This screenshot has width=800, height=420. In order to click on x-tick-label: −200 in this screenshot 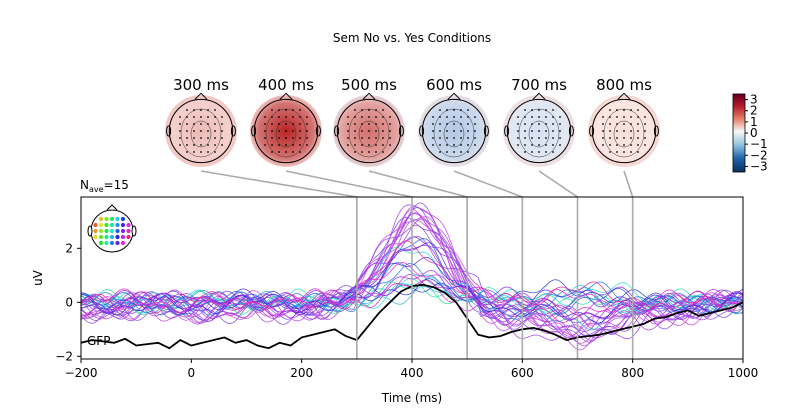, I will do `click(81, 373)`.